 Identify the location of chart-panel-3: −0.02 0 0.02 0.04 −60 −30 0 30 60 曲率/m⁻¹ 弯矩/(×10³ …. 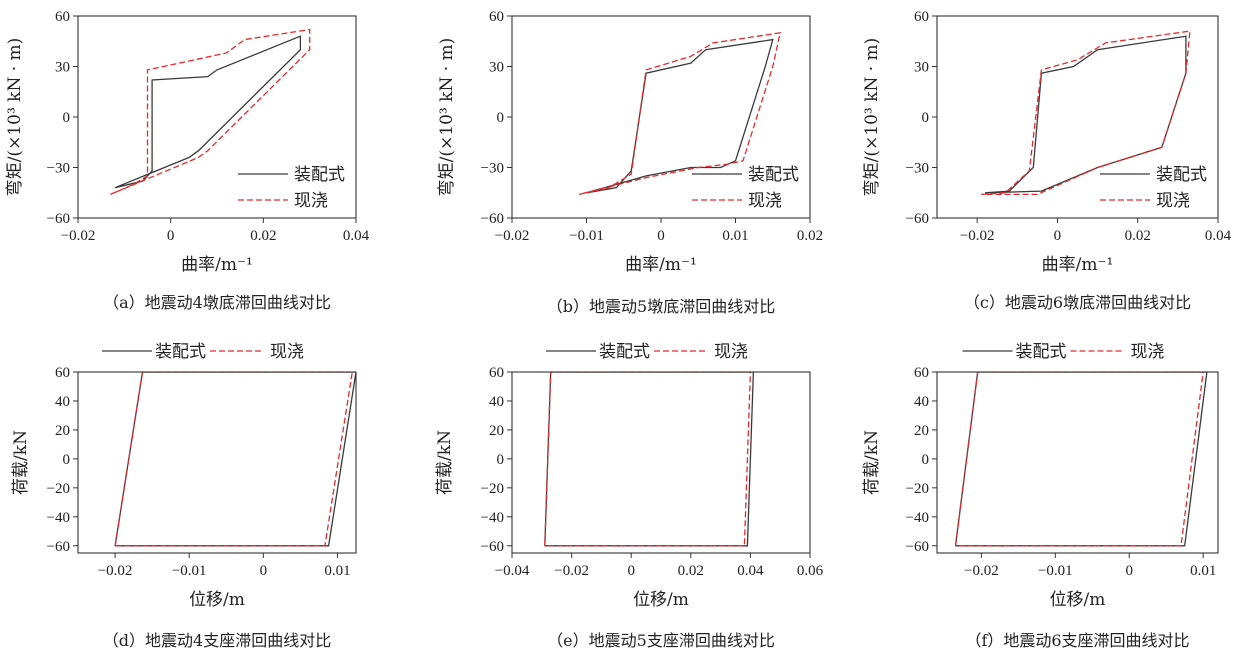
(1047, 160).